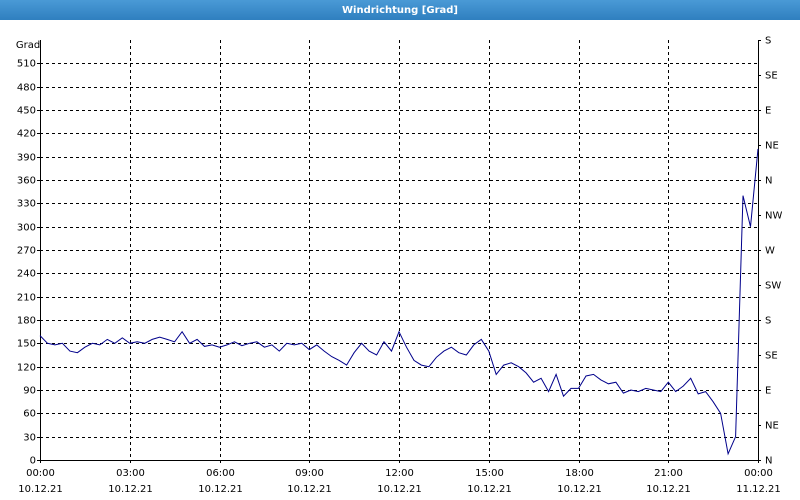 This screenshot has height=500, width=800. I want to click on y-tick-label: 330, so click(26, 204).